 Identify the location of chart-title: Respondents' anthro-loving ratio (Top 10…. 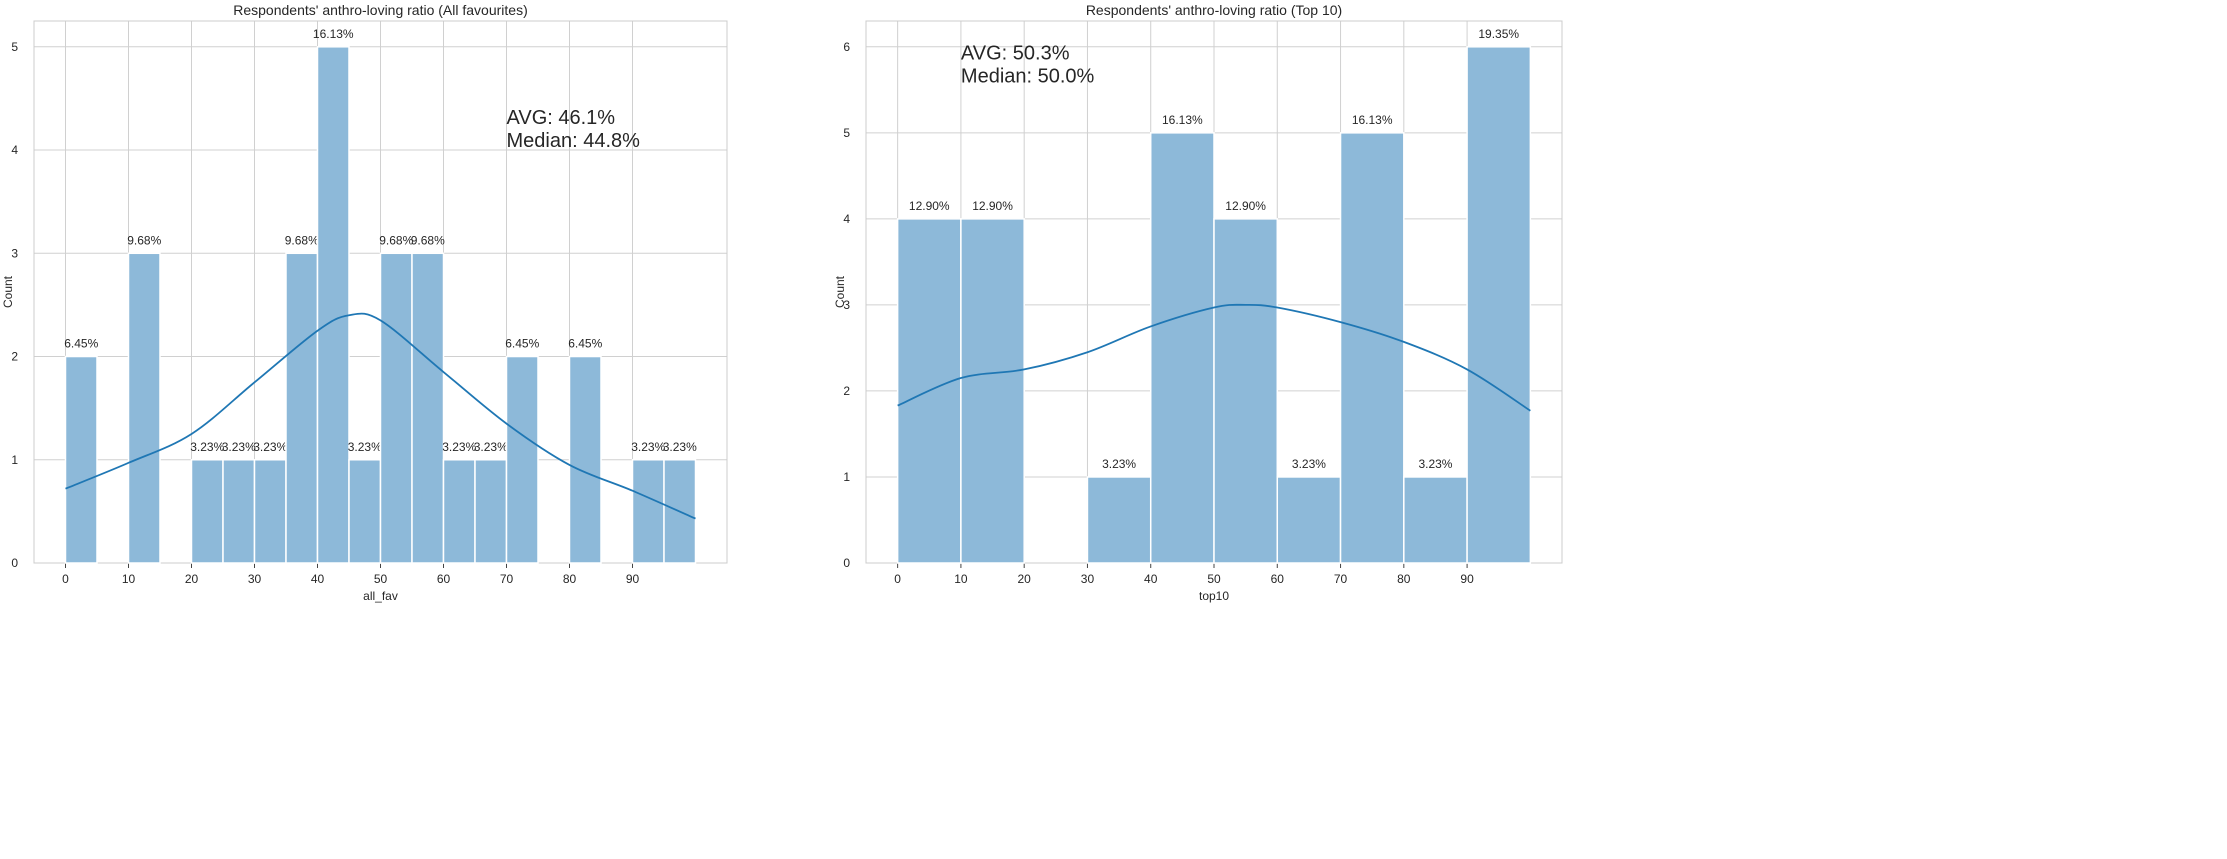
(1214, 10).